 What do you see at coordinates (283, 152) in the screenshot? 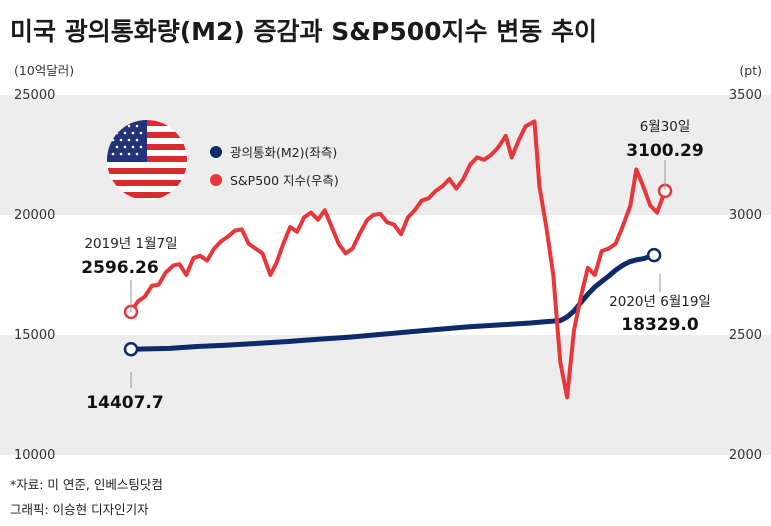
I see `legend-m2-label: 광의통화(M2)(좌측)` at bounding box center [283, 152].